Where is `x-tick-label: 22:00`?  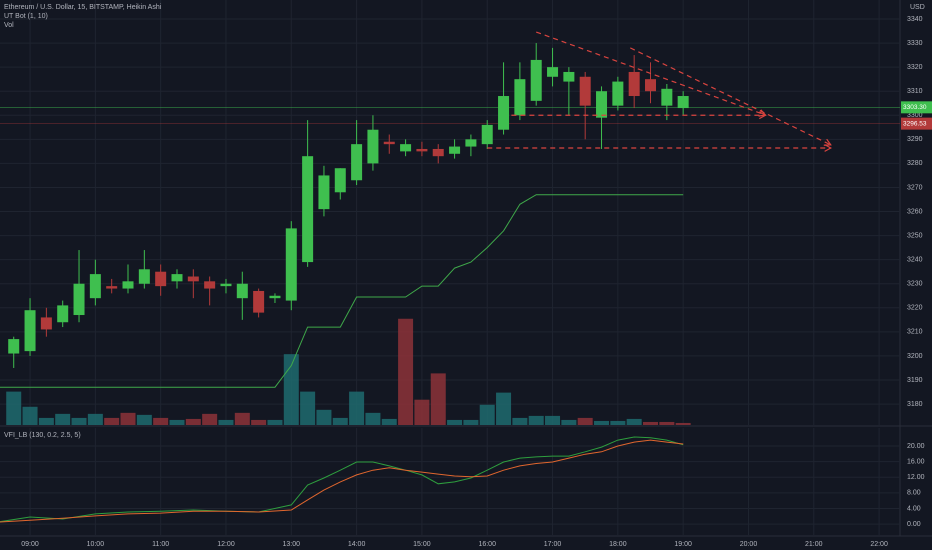
x-tick-label: 22:00 is located at coordinates (879, 544).